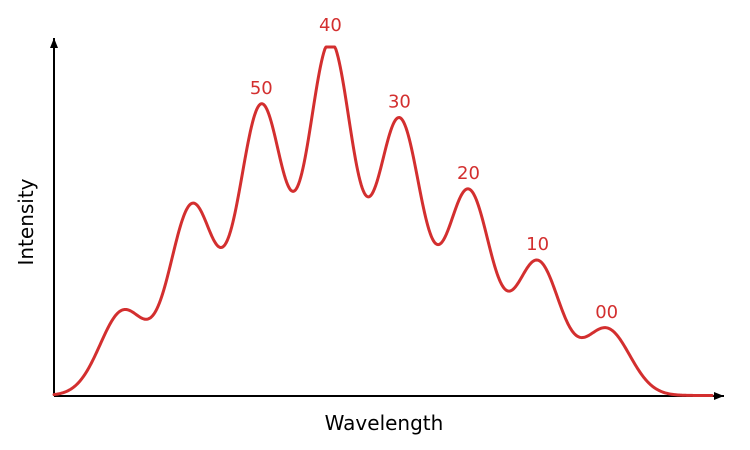 The width and height of the screenshot is (750, 450). What do you see at coordinates (399, 102) in the screenshot?
I see `peak-label-30: 30` at bounding box center [399, 102].